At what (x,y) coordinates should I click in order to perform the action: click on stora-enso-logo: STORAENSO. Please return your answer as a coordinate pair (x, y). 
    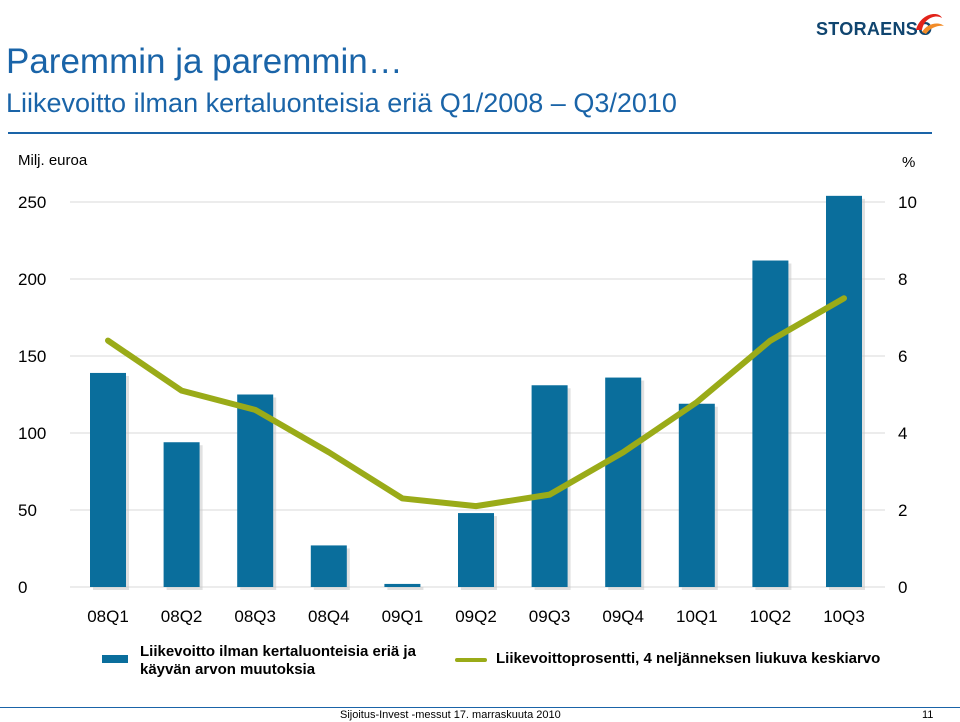
    Looking at the image, I should click on (881, 25).